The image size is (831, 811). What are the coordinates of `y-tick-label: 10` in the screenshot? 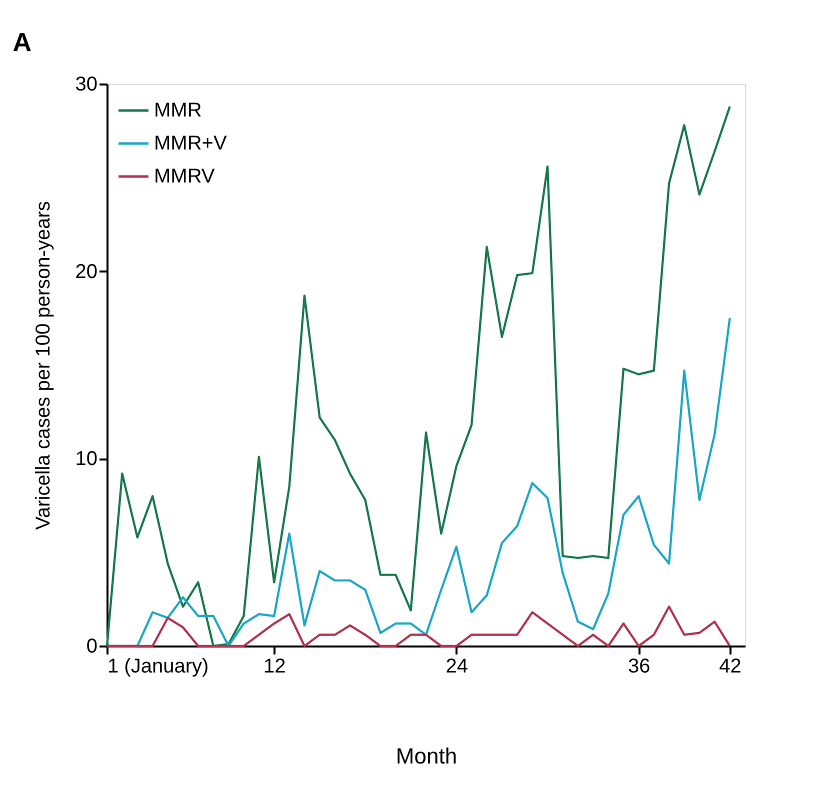 It's located at (86, 459).